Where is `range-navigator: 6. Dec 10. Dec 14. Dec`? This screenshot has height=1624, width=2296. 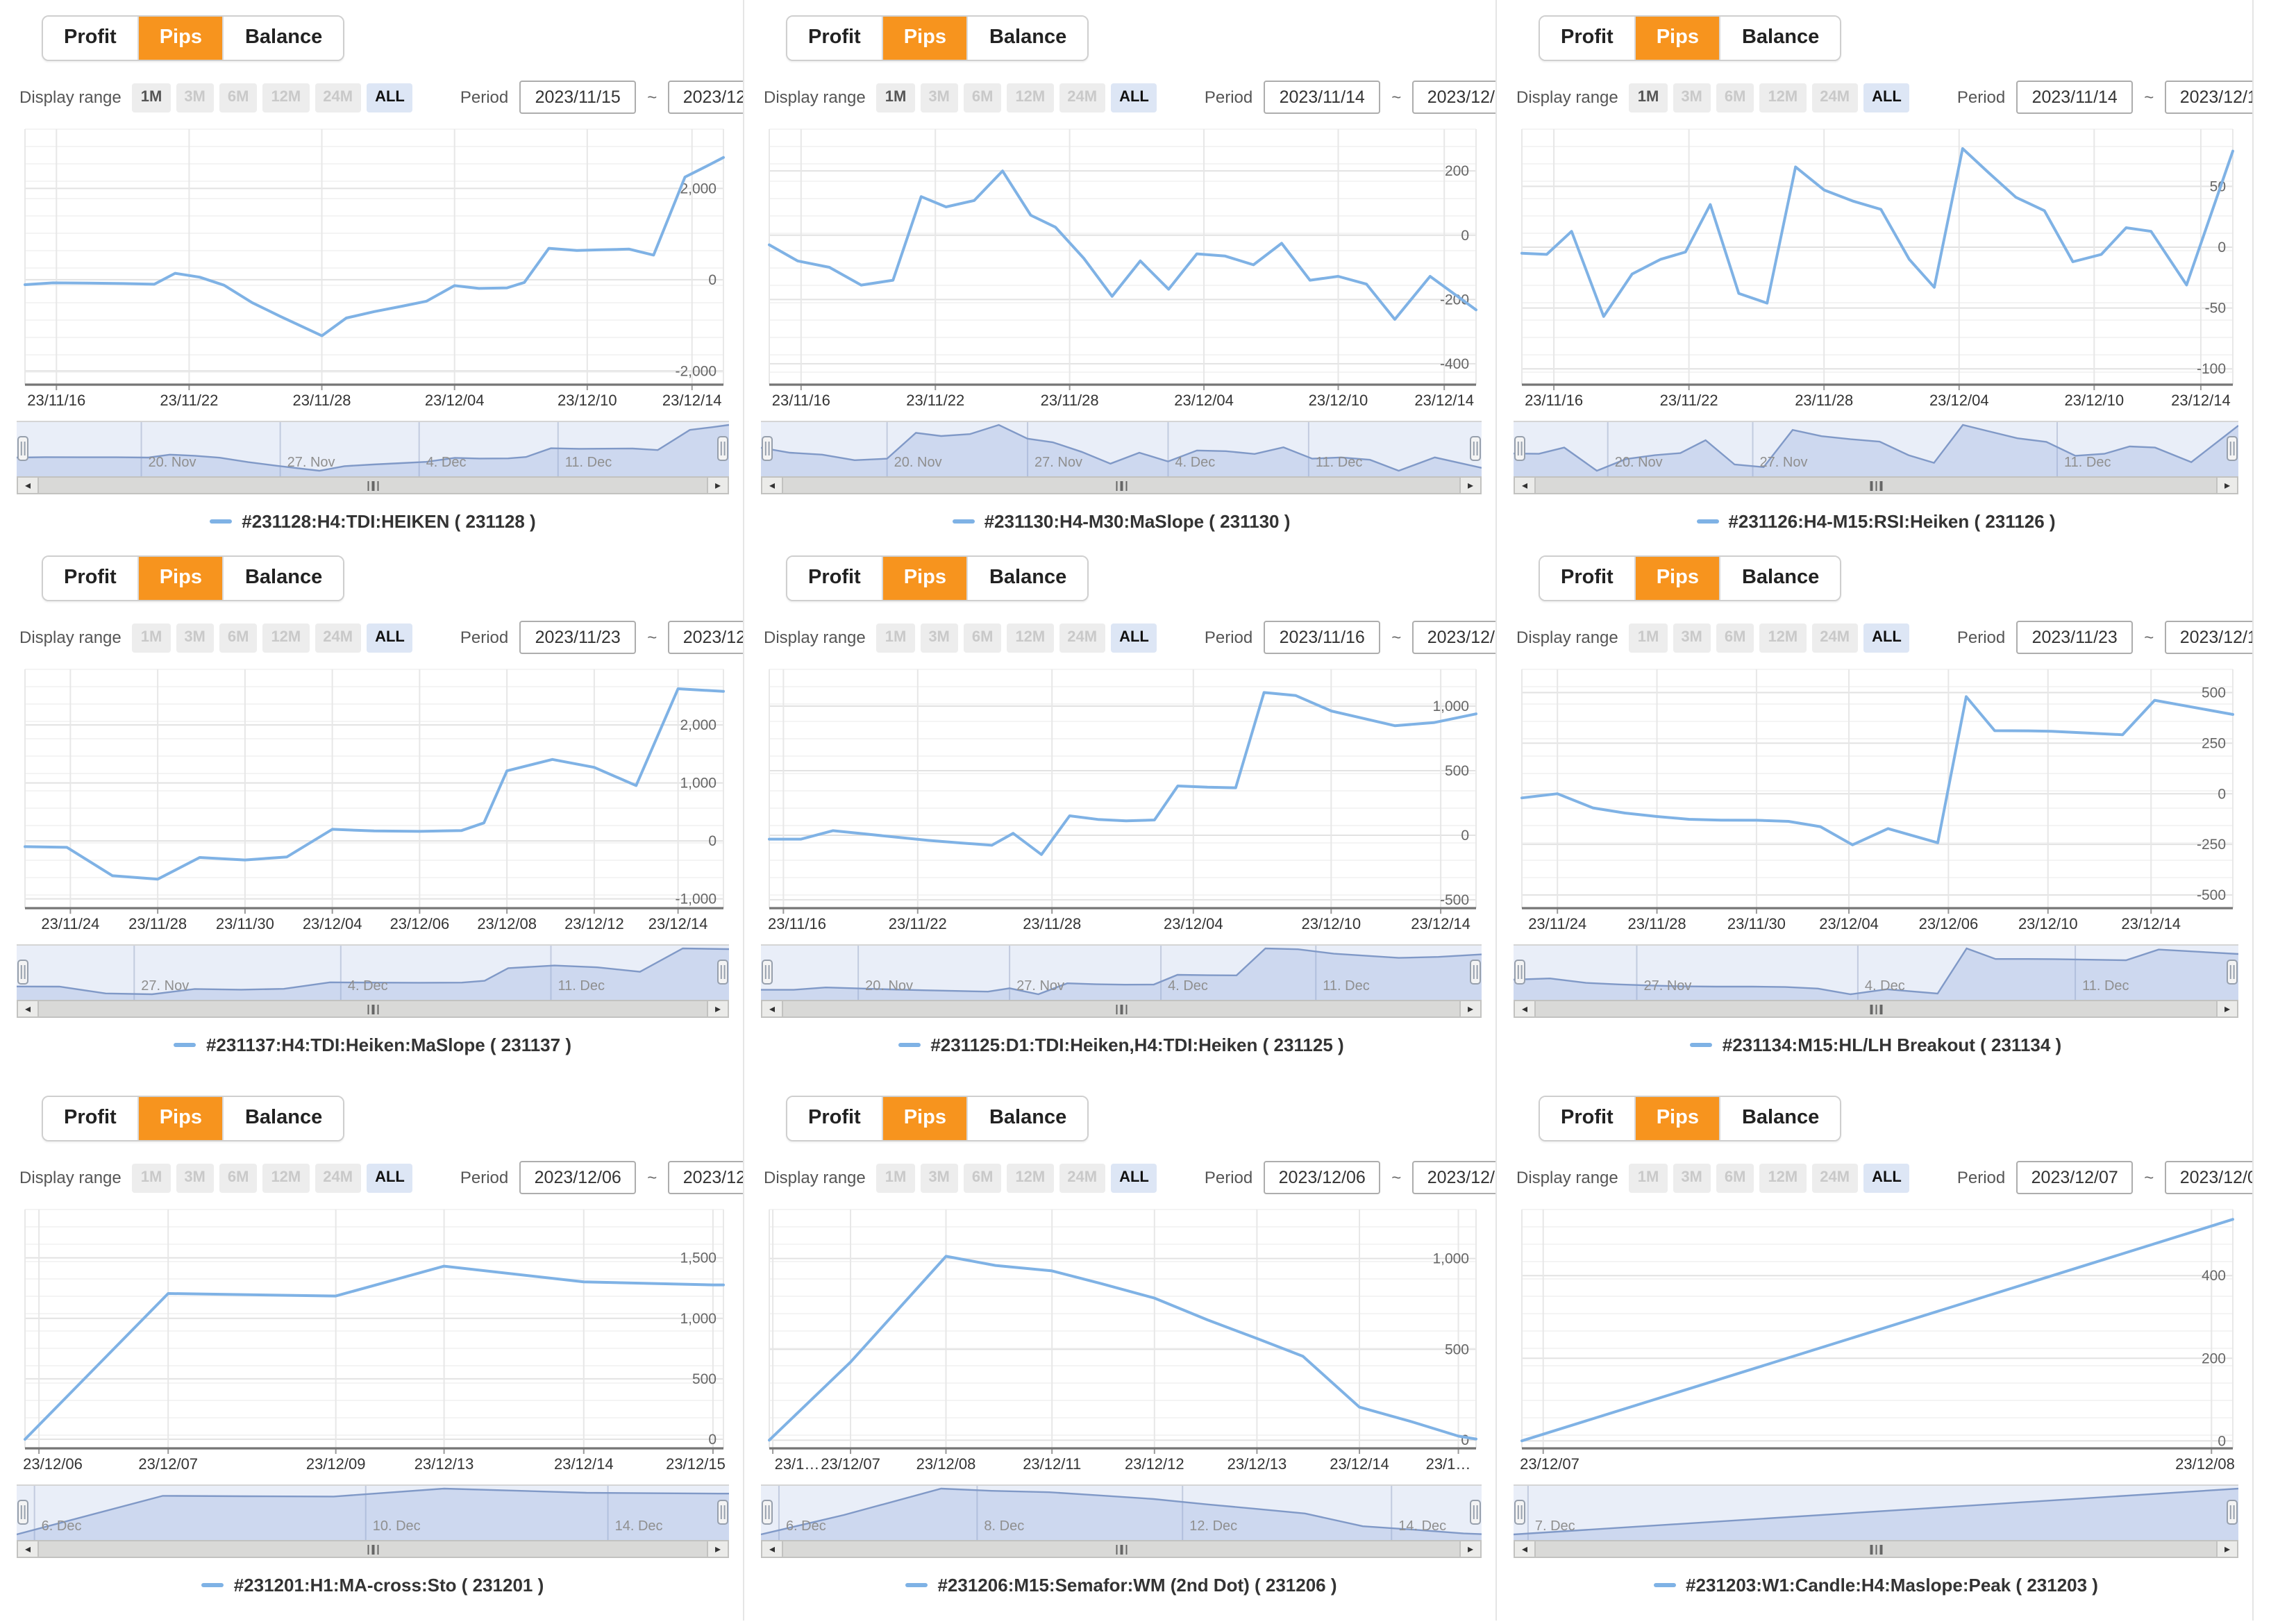 range-navigator: 6. Dec 10. Dec 14. Dec is located at coordinates (373, 1512).